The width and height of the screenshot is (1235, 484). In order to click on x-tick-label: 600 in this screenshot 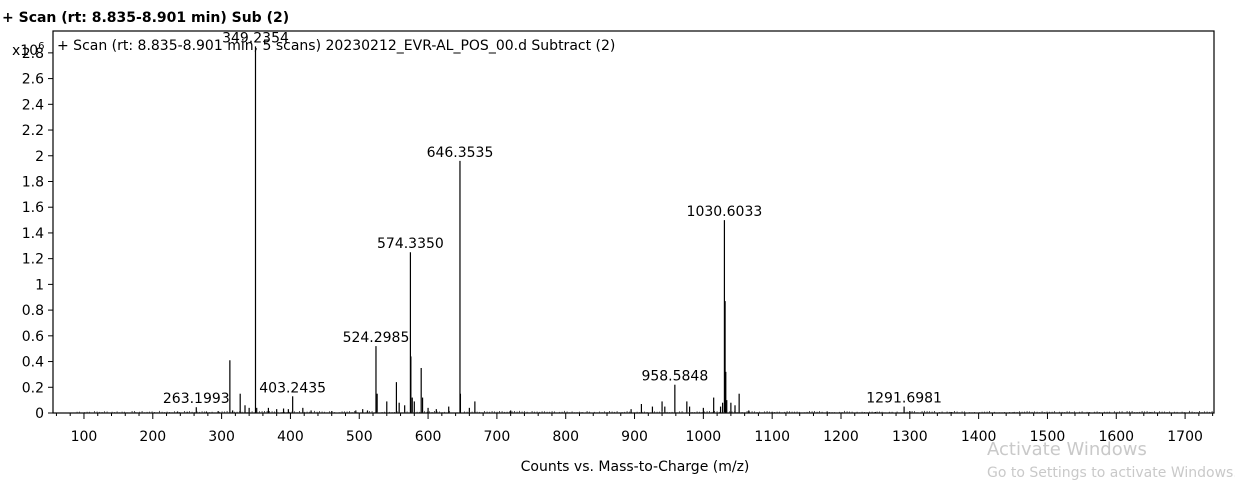, I will do `click(428, 437)`.